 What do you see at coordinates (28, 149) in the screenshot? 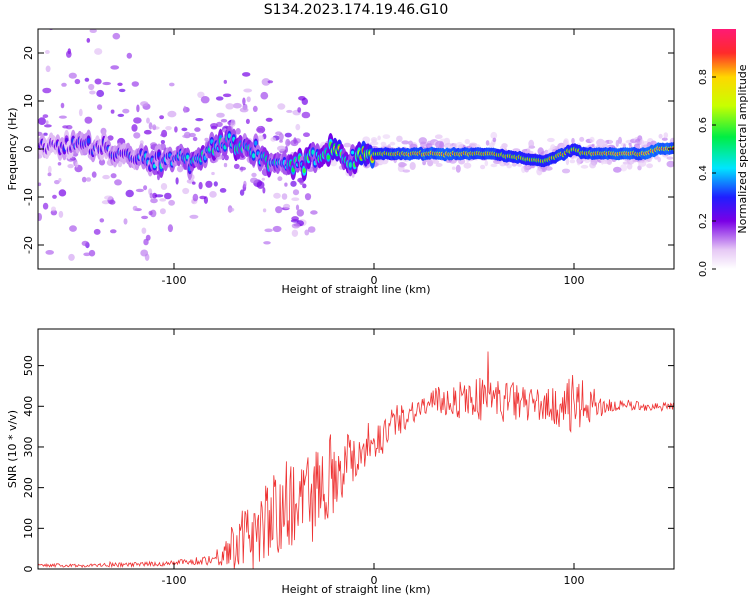
I see `y-tick-label: 0` at bounding box center [28, 149].